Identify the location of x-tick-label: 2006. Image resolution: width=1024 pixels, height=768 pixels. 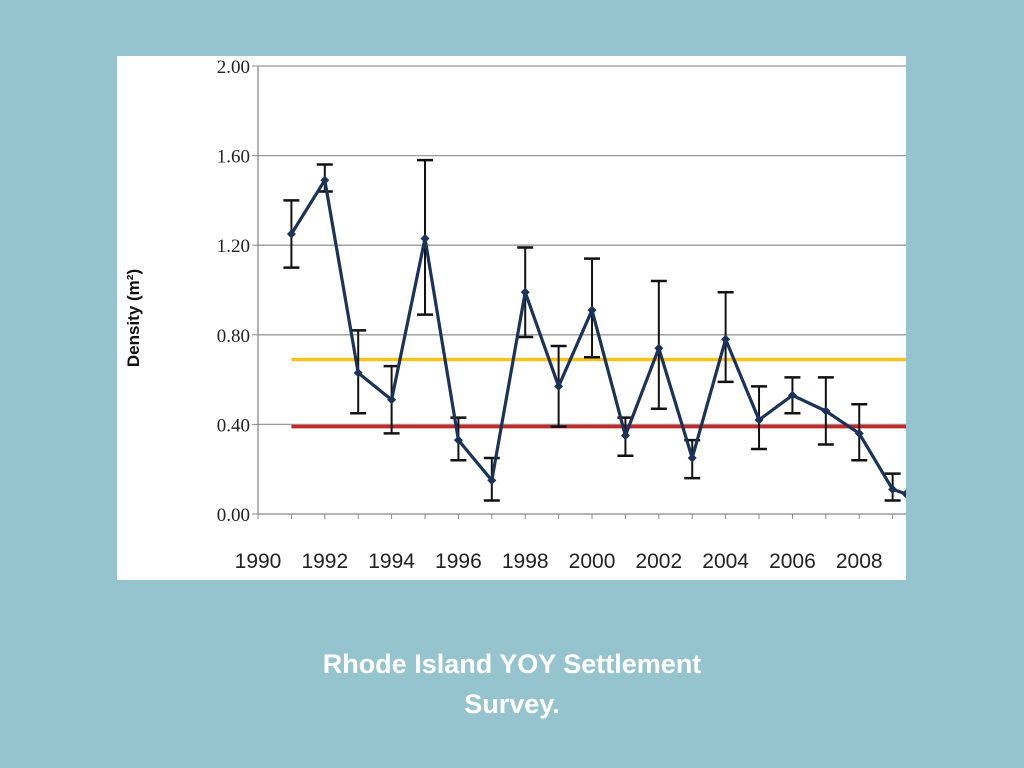
(792, 561).